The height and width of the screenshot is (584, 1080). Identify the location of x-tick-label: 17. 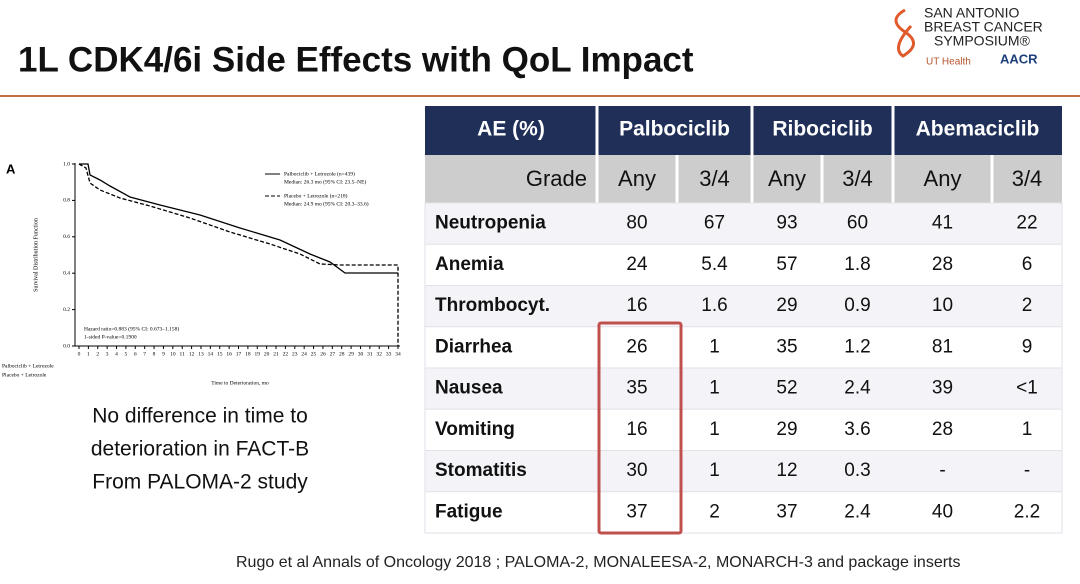
(239, 354).